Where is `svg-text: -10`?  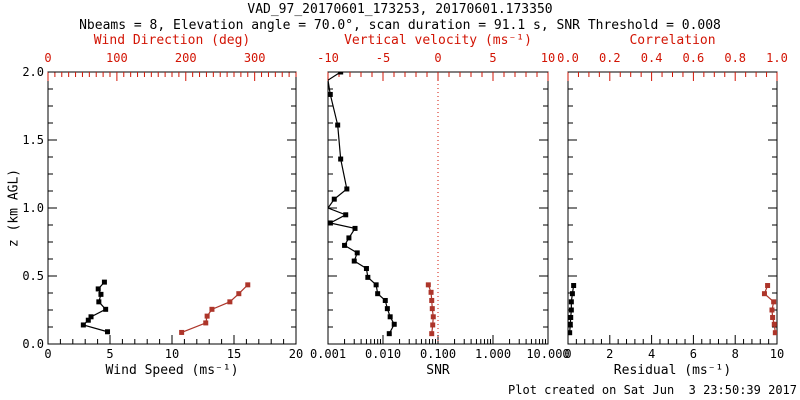
svg-text: -10 is located at coordinates (328, 58).